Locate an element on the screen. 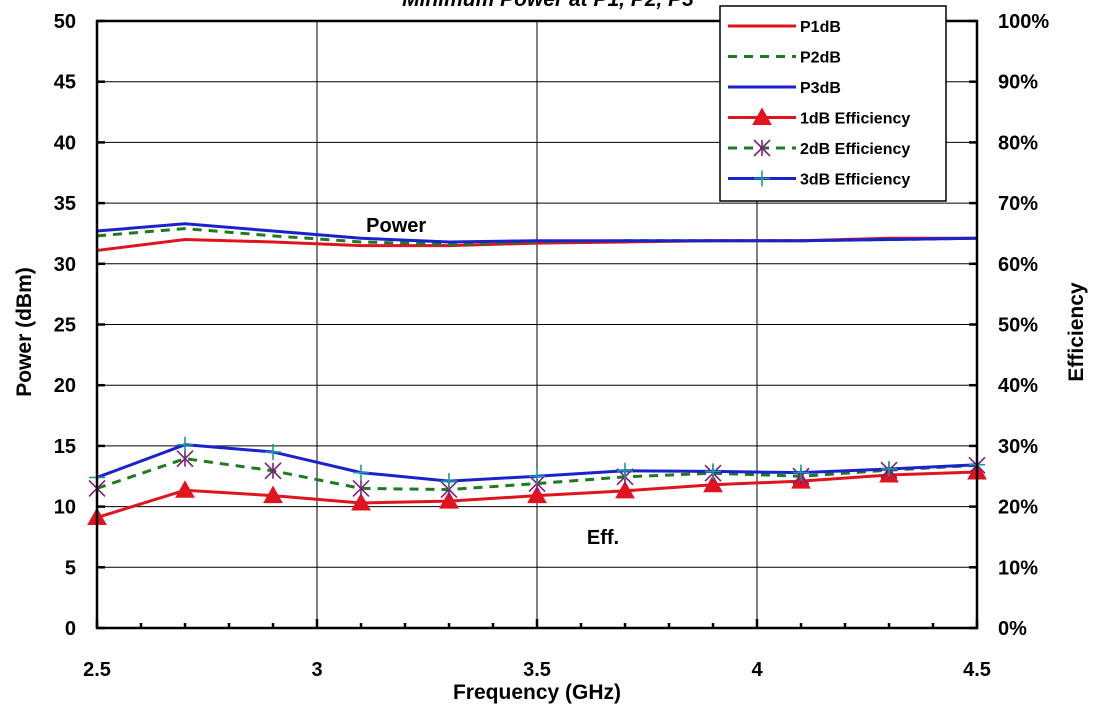 The width and height of the screenshot is (1099, 706). legend-label: P3dB is located at coordinates (820, 88).